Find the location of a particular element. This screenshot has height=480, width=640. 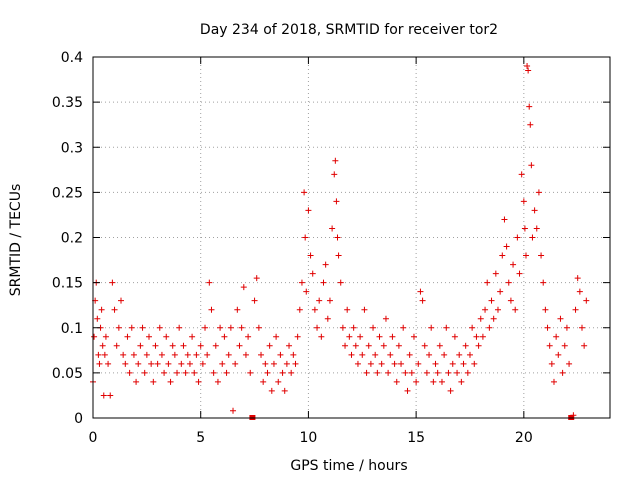

y-tick-label: 0.2 is located at coordinates (72, 239).